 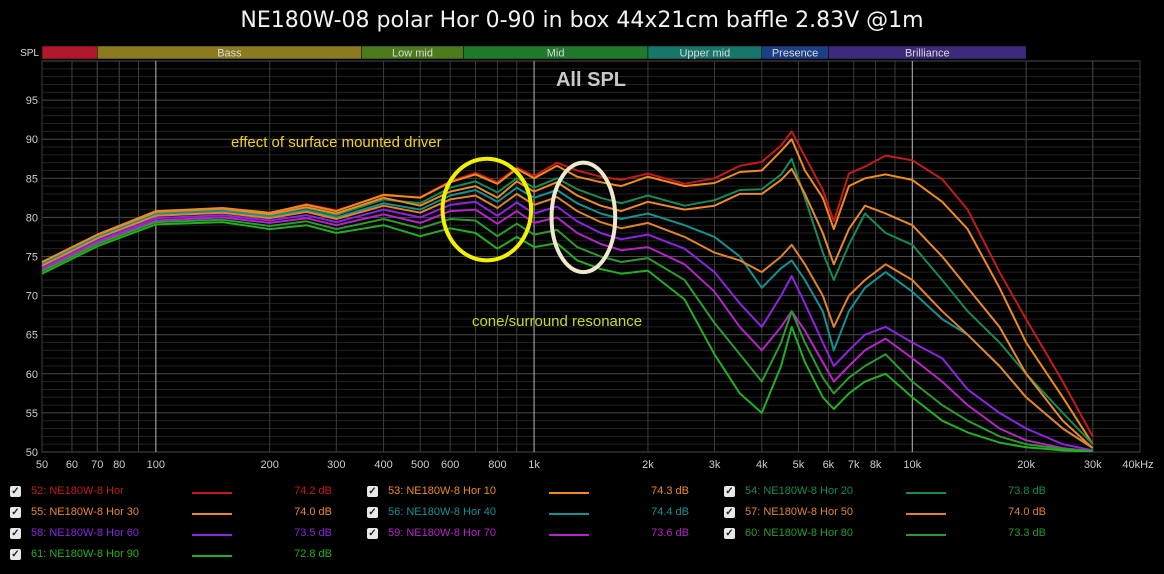 I want to click on legend-item: ✓ 58: NE180W-8 Hor 60 73.5 dB, so click(x=180, y=535).